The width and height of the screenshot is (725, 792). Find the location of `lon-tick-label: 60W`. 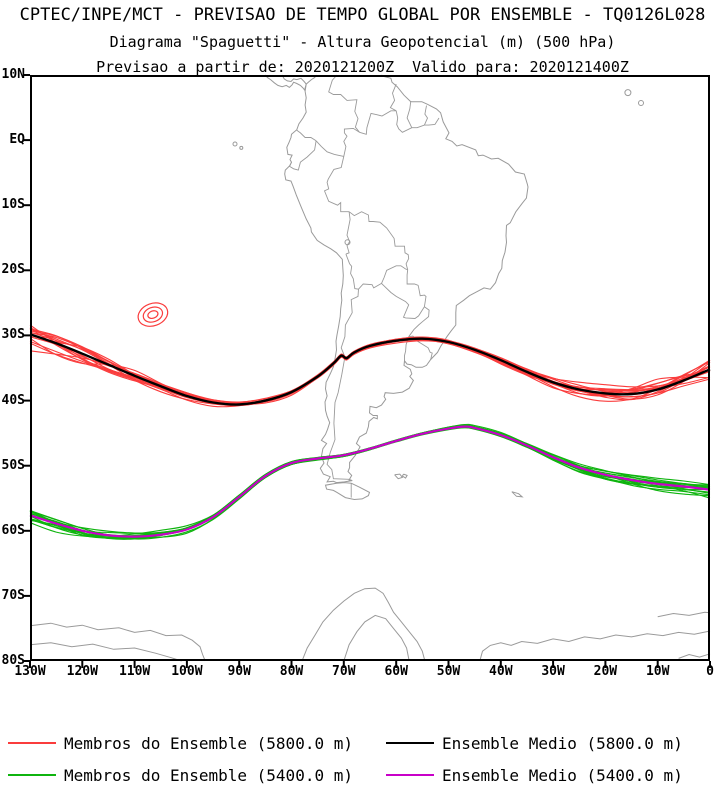

lon-tick-label: 60W is located at coordinates (396, 671).